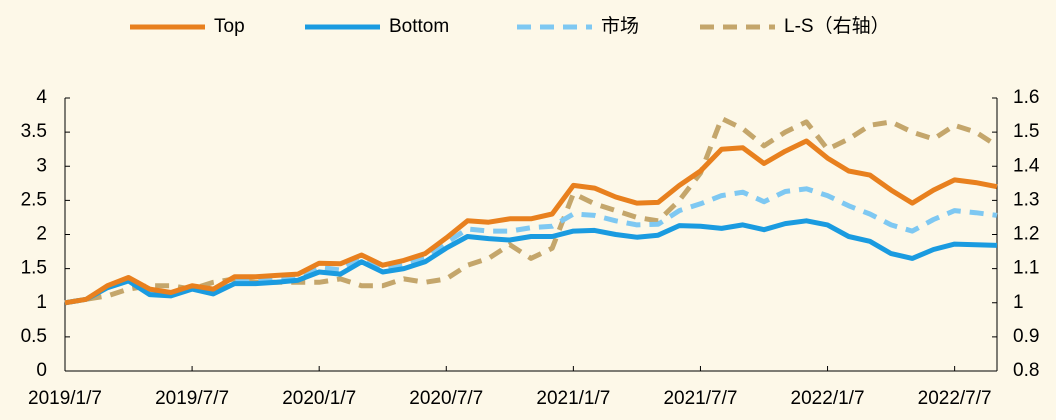 The image size is (1056, 420). What do you see at coordinates (700, 398) in the screenshot?
I see `x-tick-label: 2021/7/7` at bounding box center [700, 398].